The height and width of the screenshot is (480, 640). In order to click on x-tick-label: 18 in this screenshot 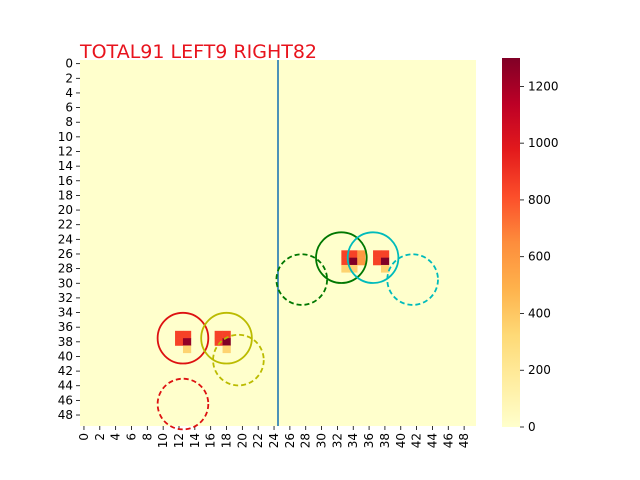, I will do `click(227, 440)`.